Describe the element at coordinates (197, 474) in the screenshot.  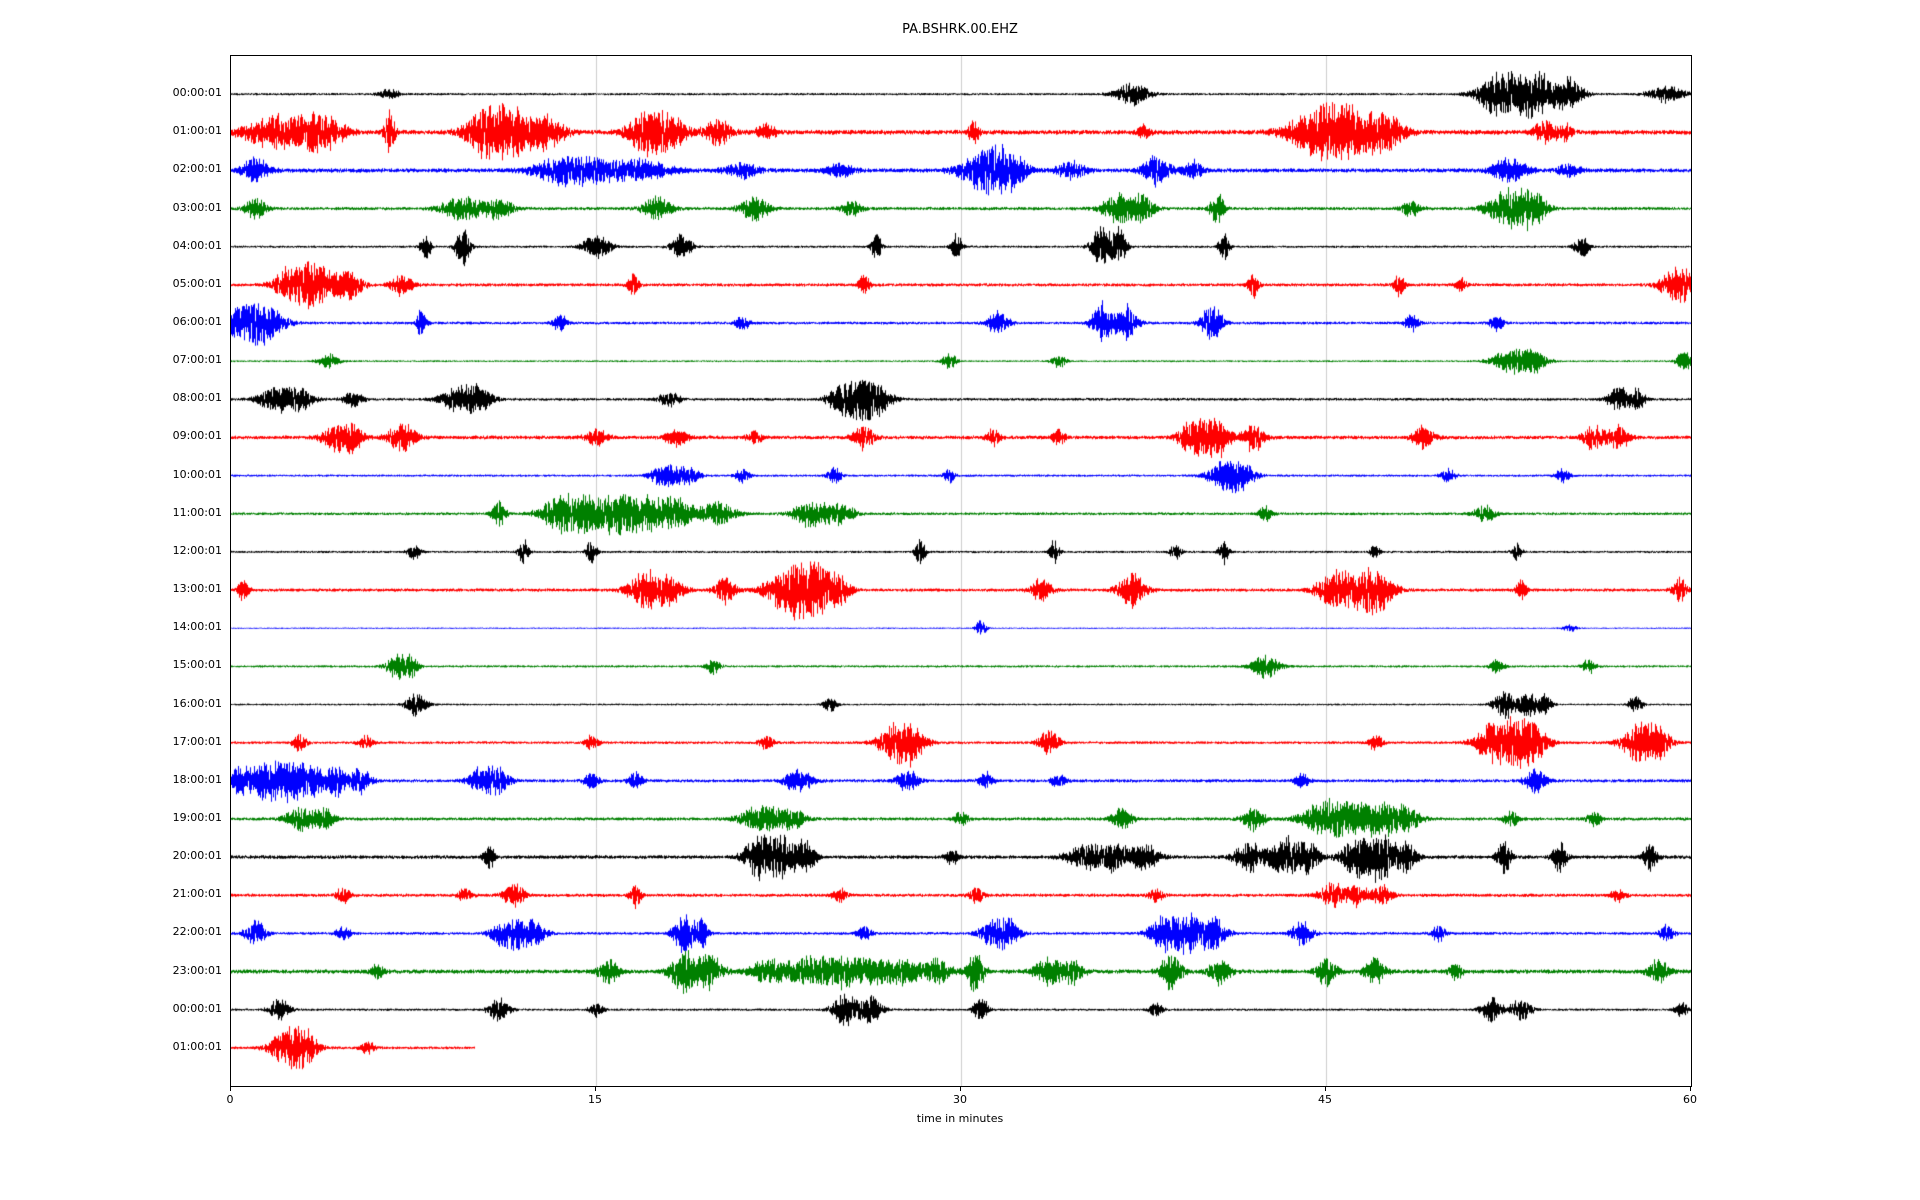
I see `trace-label: 10:00:01` at that location.